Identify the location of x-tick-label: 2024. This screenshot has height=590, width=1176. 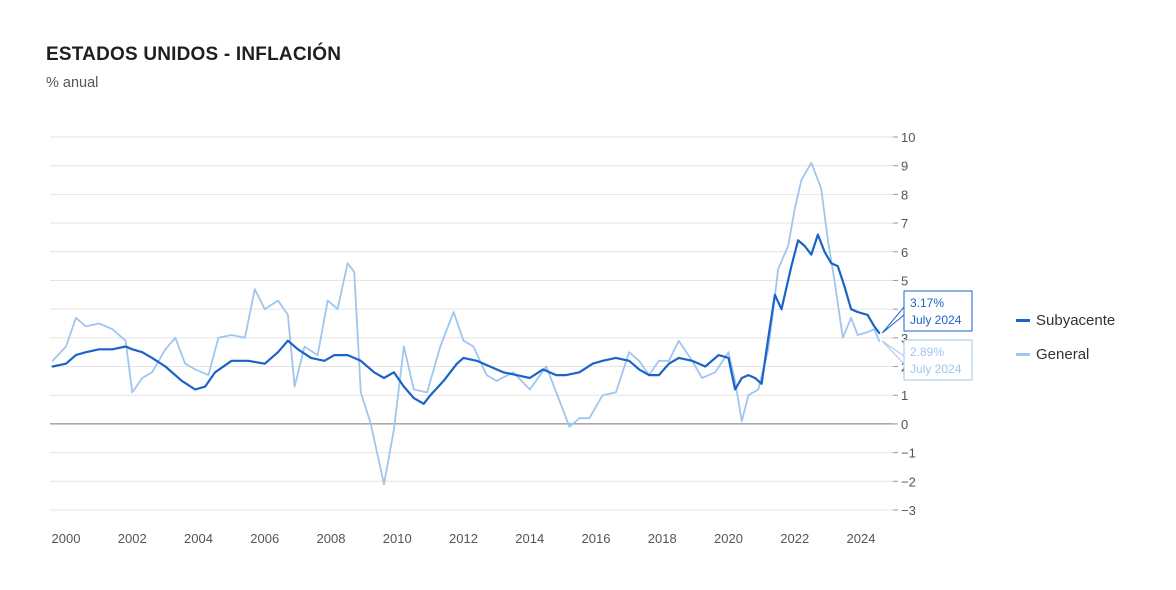
(861, 538).